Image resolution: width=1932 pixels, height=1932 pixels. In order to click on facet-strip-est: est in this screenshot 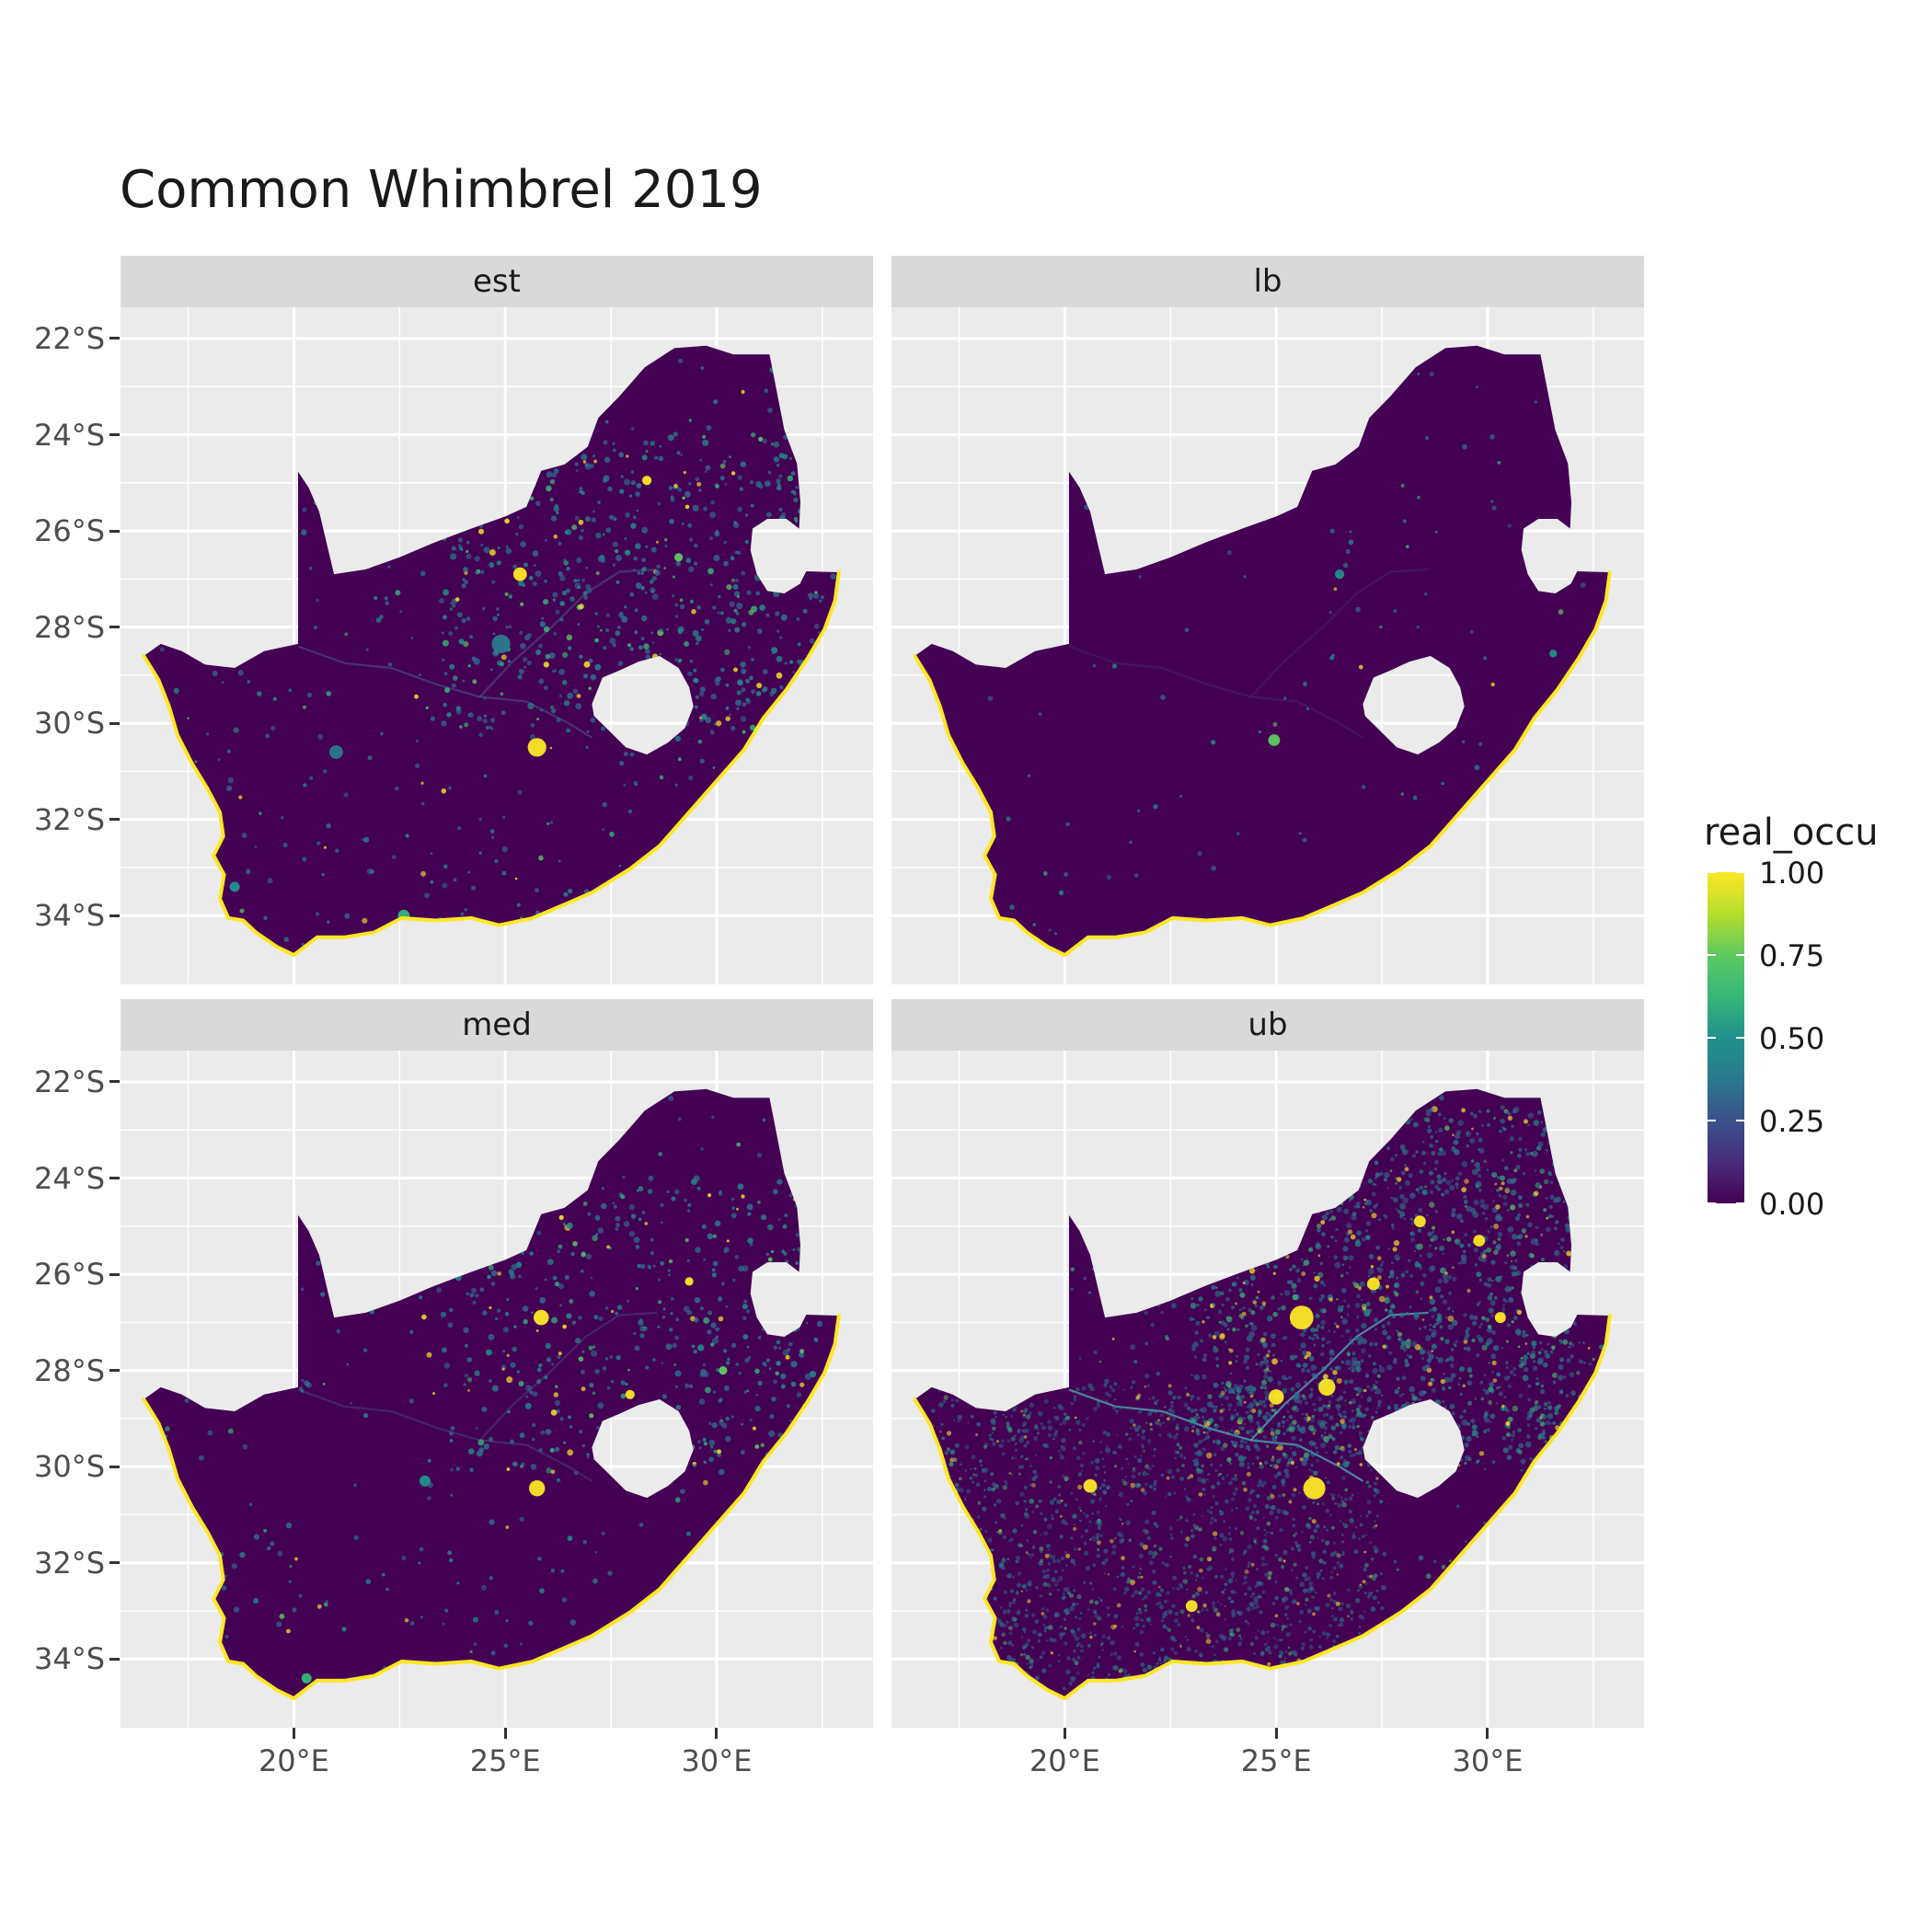, I will do `click(497, 281)`.